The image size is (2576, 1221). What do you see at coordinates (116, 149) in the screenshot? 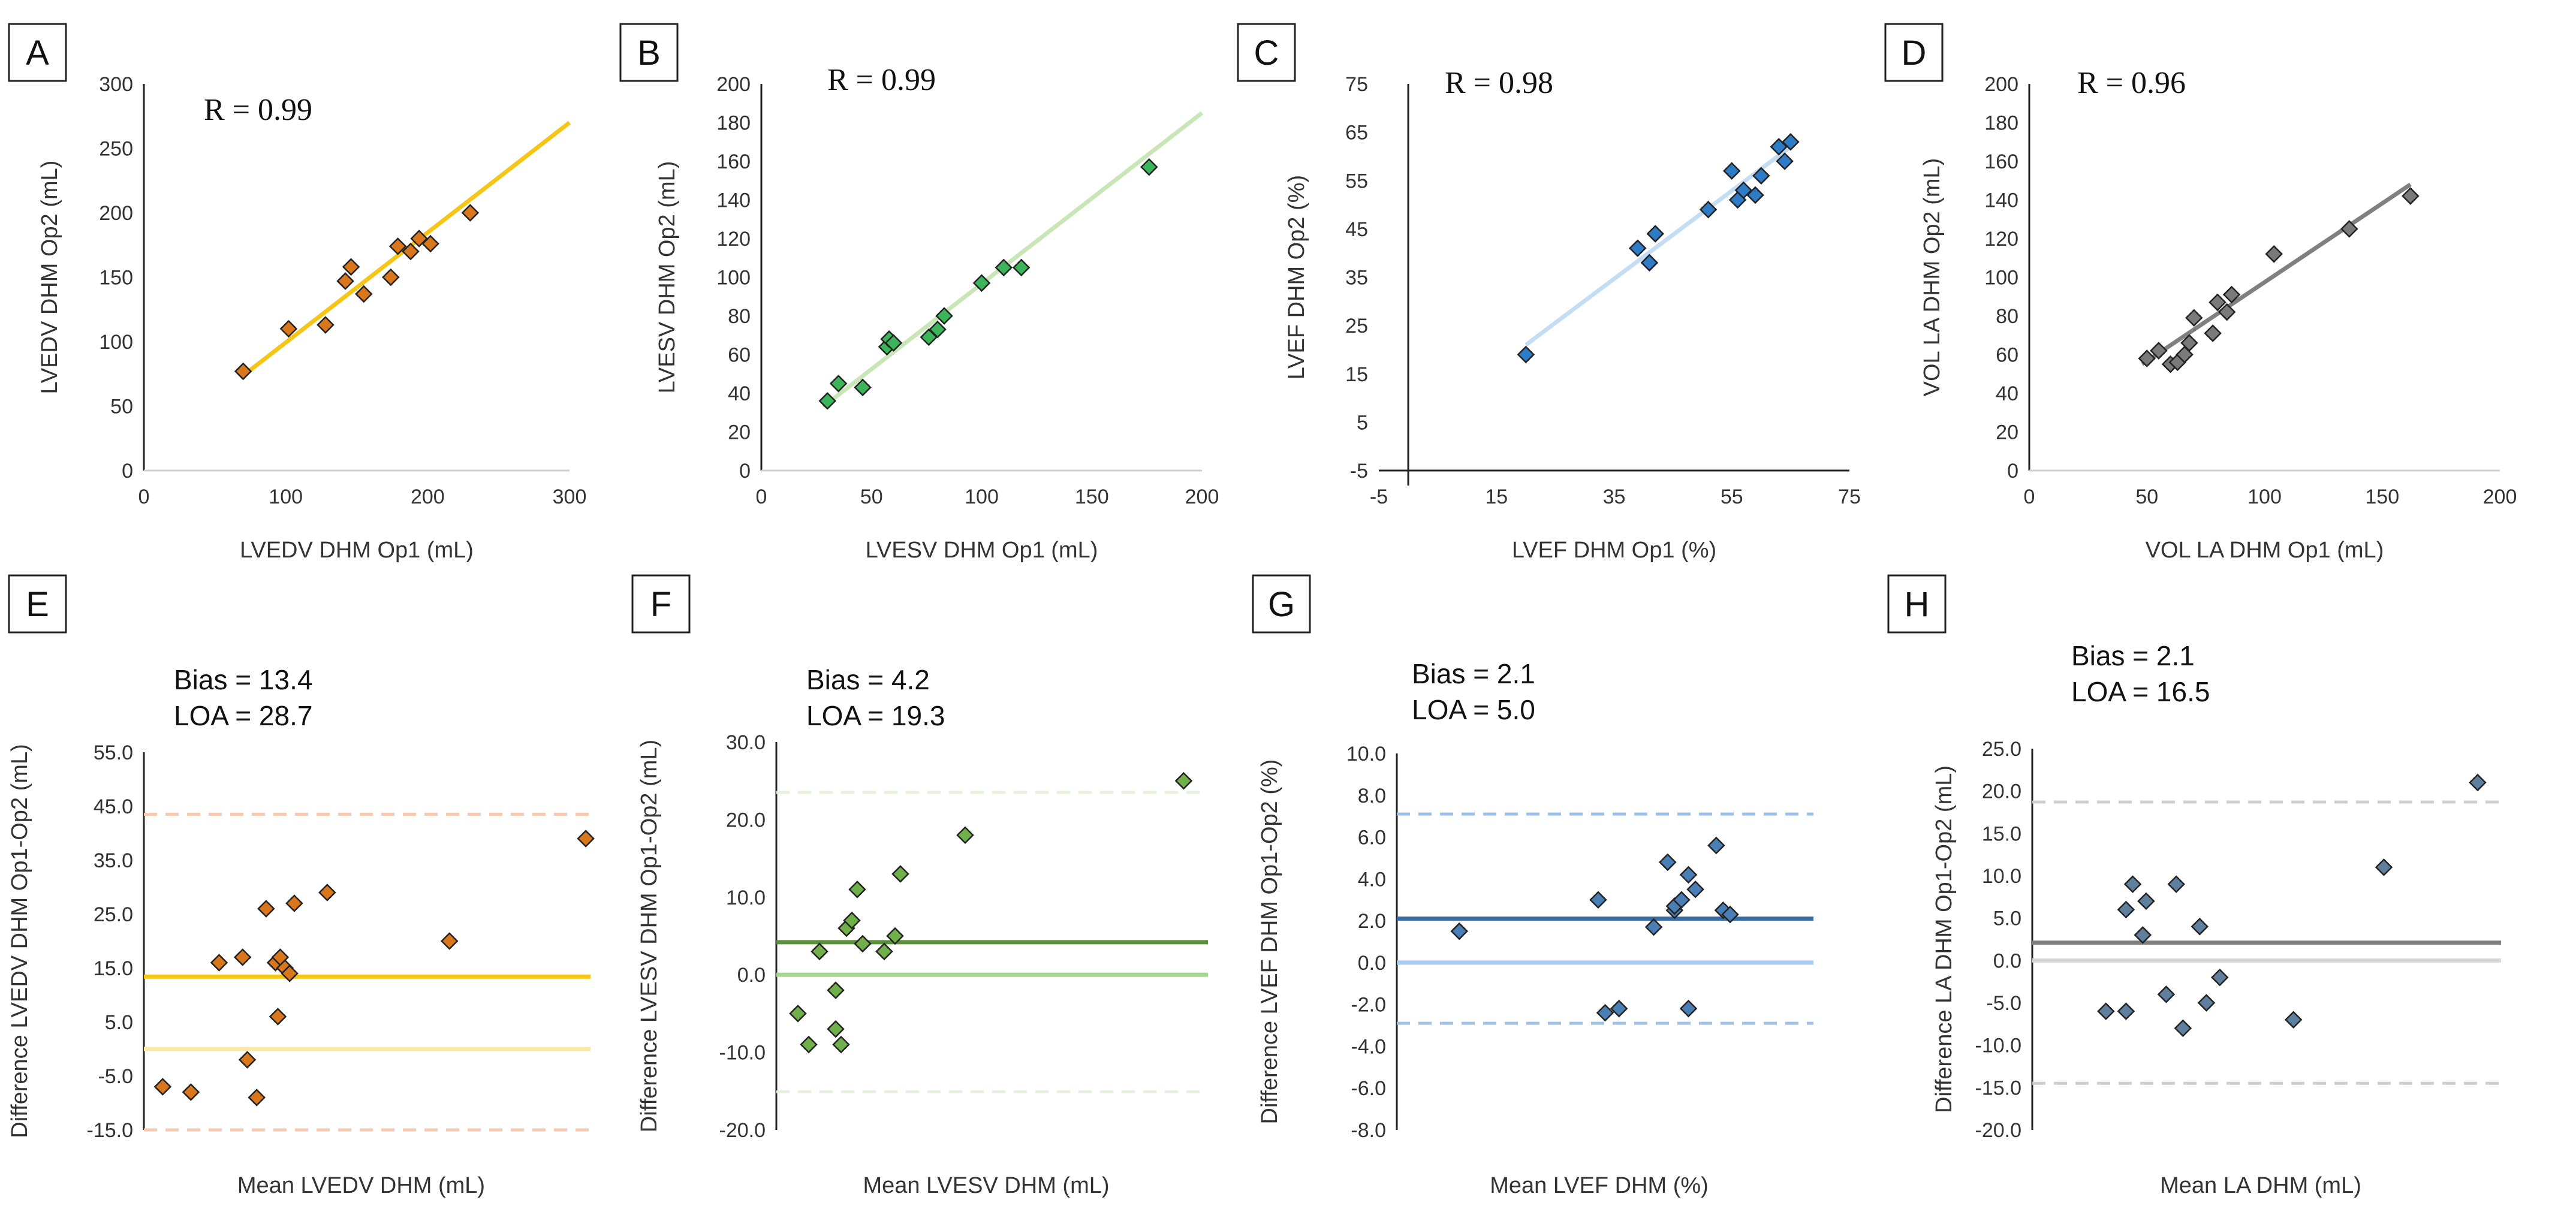
I see `y-tick-label: 250` at bounding box center [116, 149].